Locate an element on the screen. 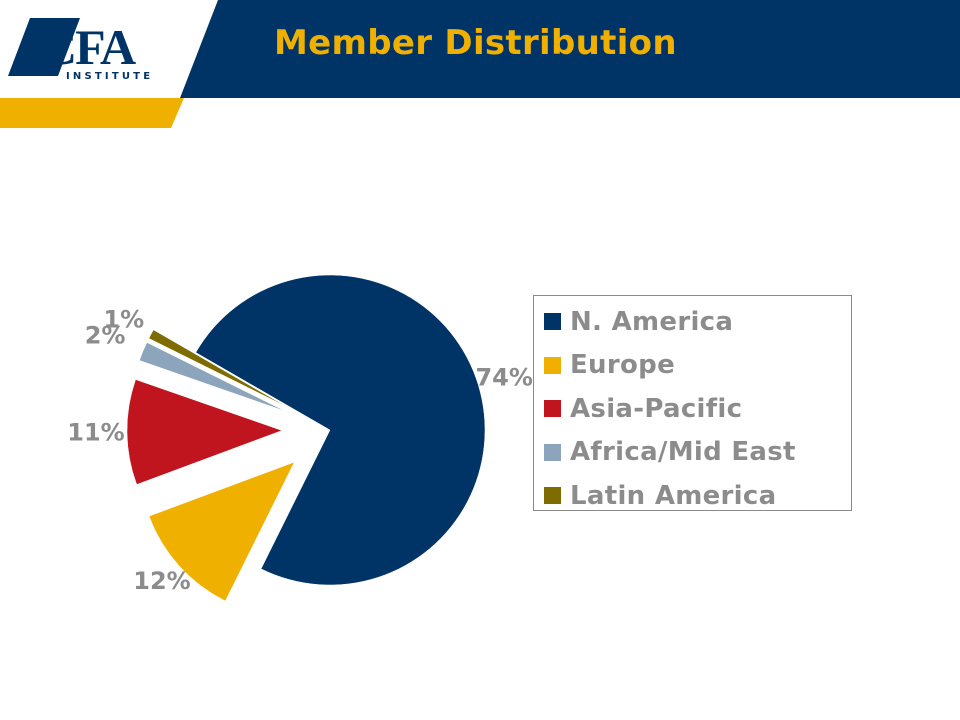 This screenshot has width=960, height=720. legend-item: Latin America is located at coordinates (697, 496).